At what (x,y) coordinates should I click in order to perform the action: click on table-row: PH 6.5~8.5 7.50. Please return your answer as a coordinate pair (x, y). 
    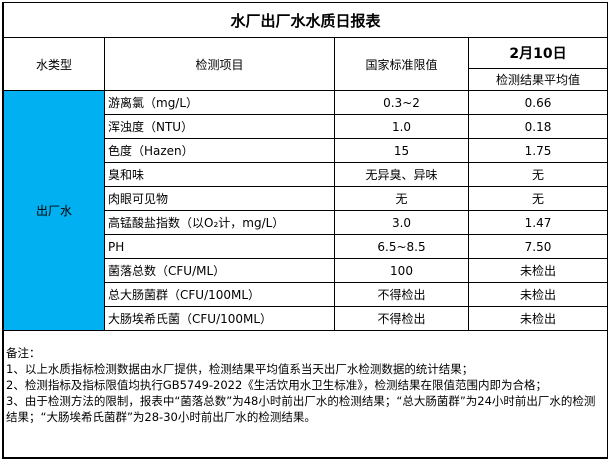
    Looking at the image, I should click on (306, 246).